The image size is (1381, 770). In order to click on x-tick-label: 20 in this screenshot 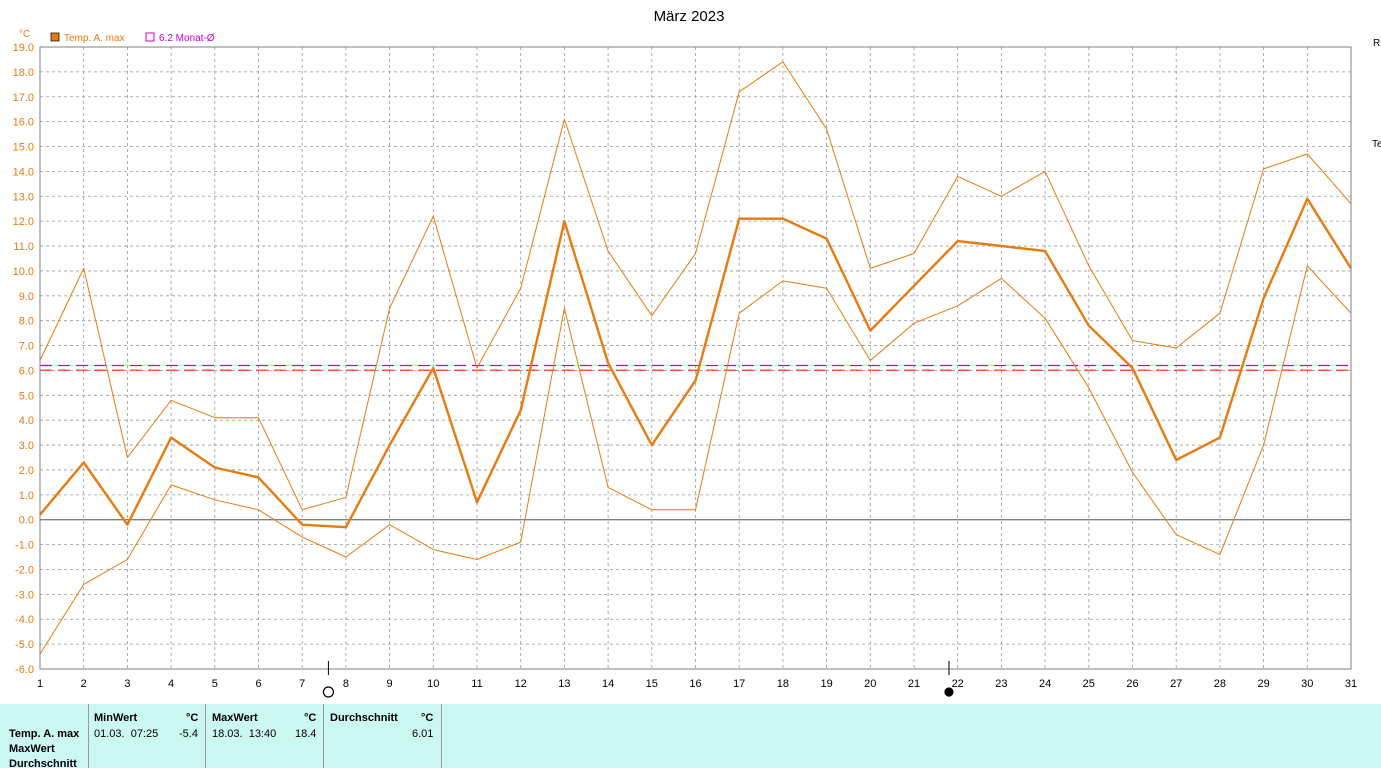, I will do `click(870, 684)`.